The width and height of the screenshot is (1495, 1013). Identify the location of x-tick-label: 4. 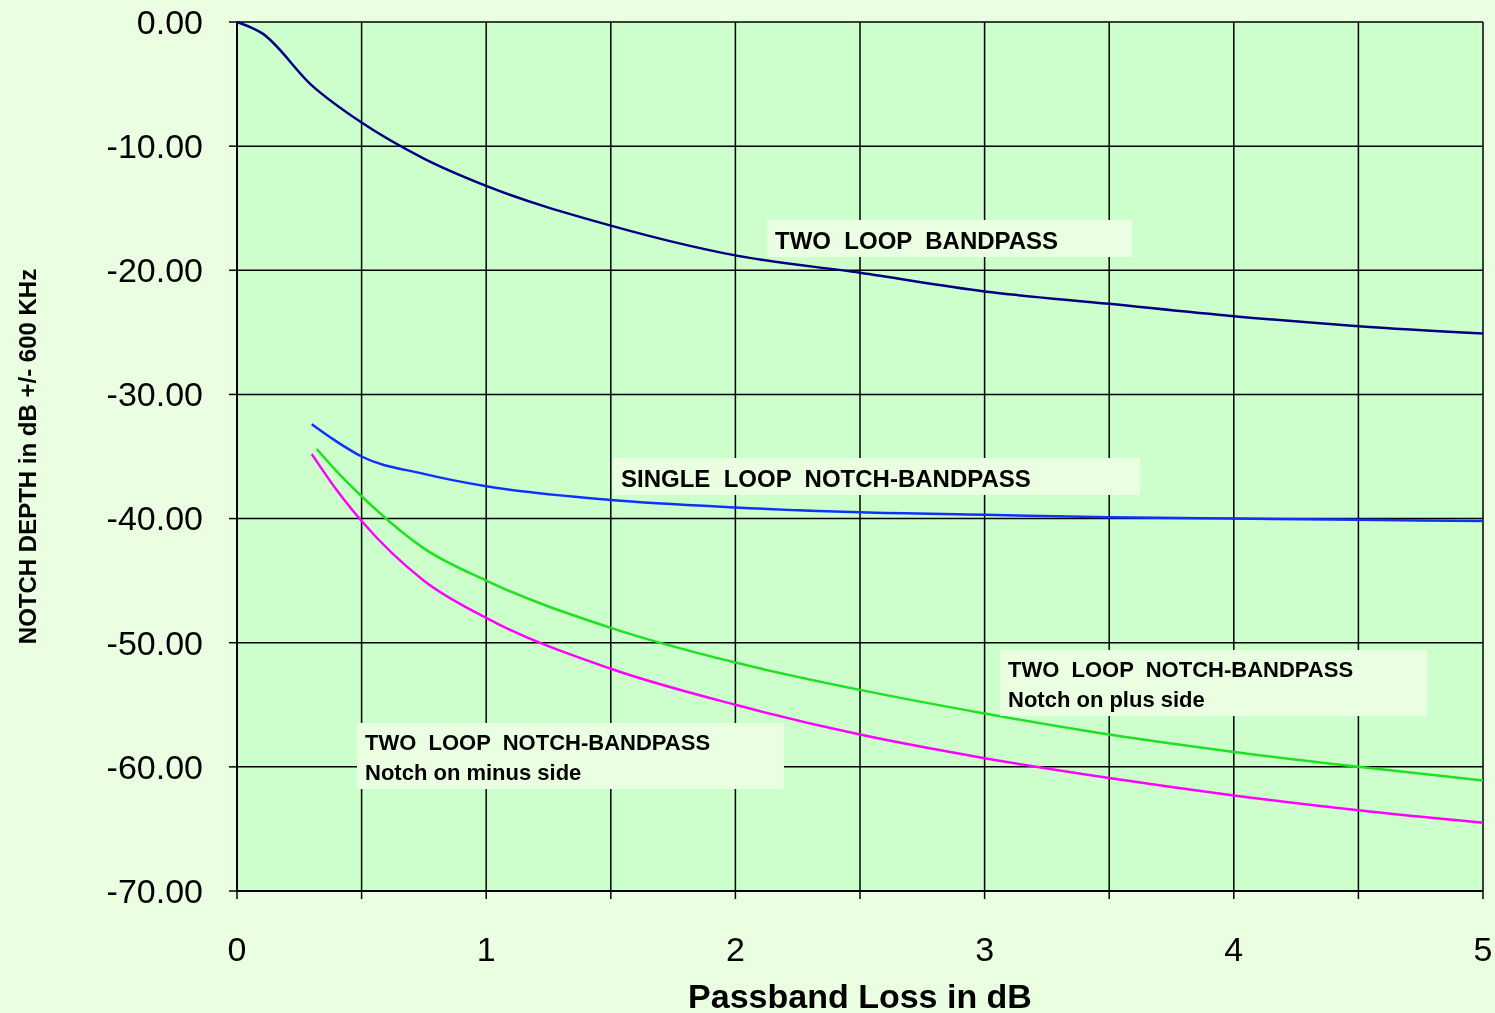
(1234, 949).